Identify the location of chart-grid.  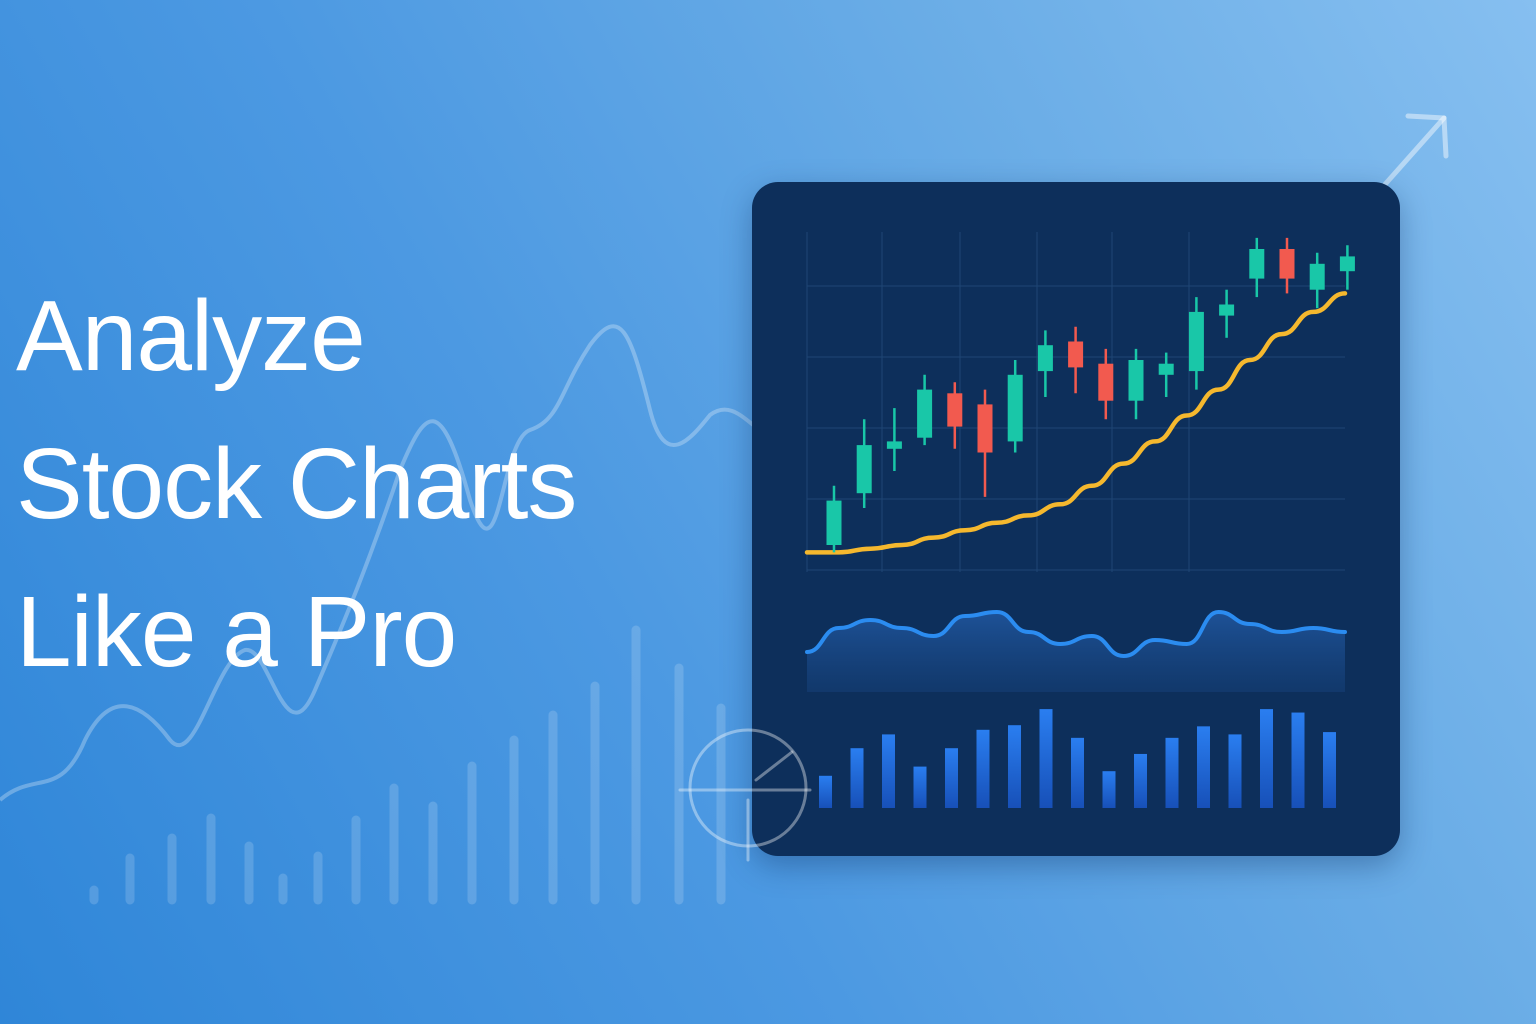
(1075, 402).